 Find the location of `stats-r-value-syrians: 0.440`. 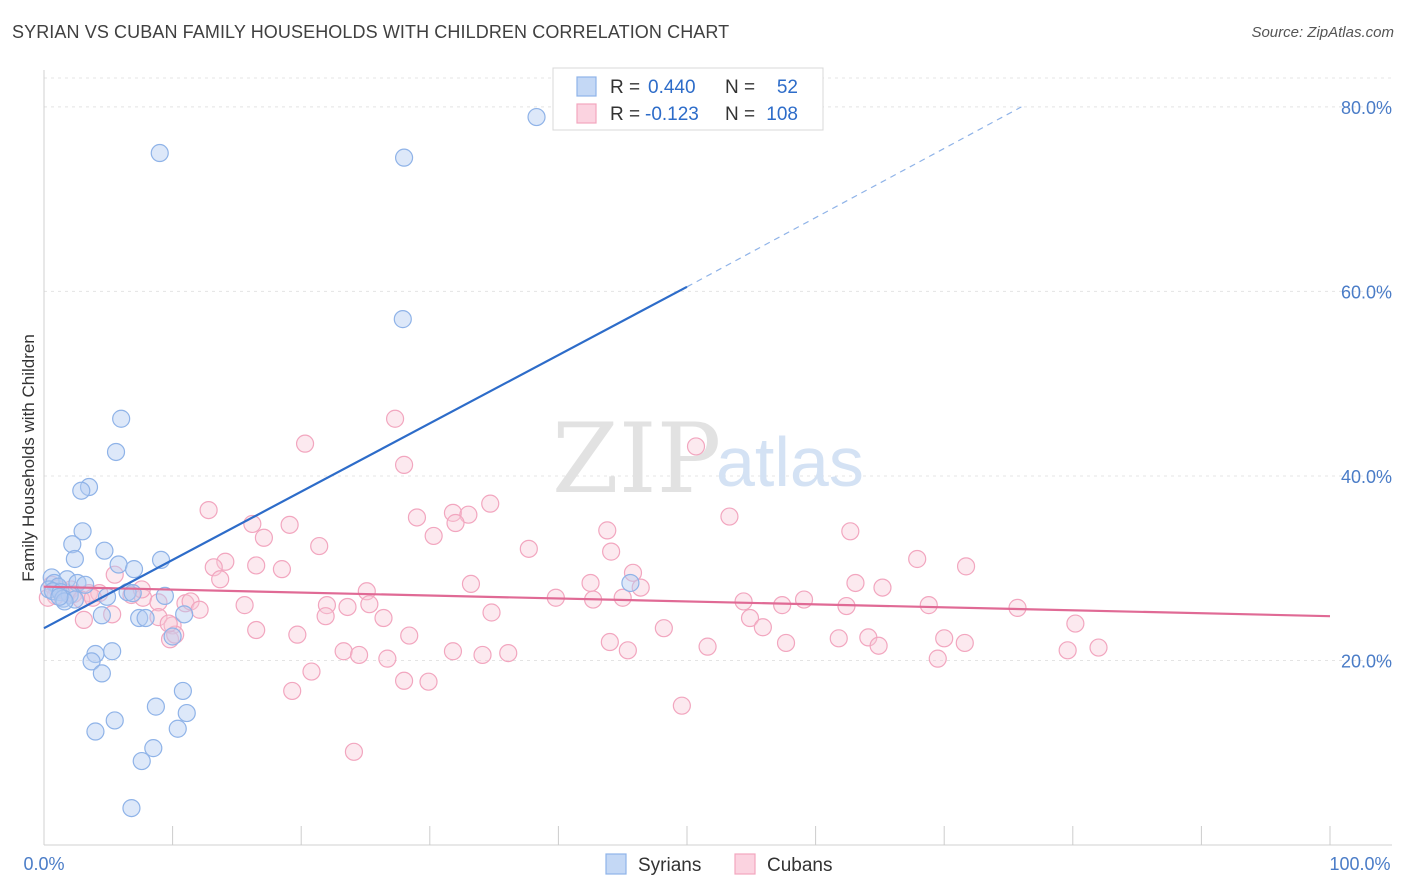

stats-r-value-syrians: 0.440 is located at coordinates (672, 87).